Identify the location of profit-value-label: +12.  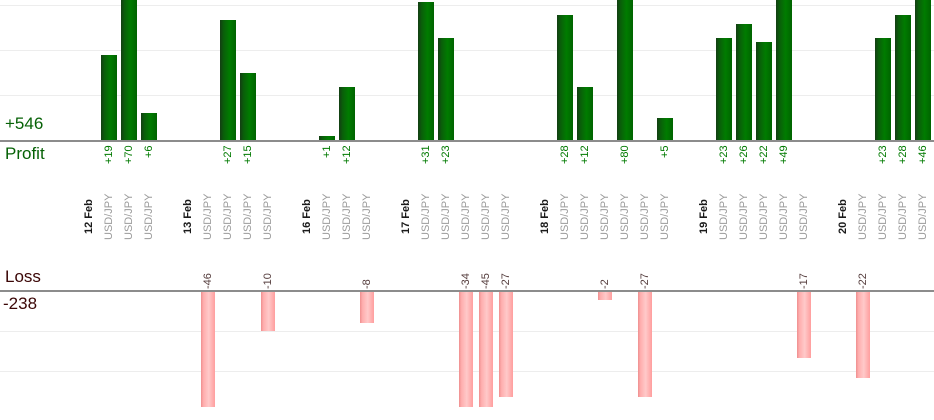
(585, 154).